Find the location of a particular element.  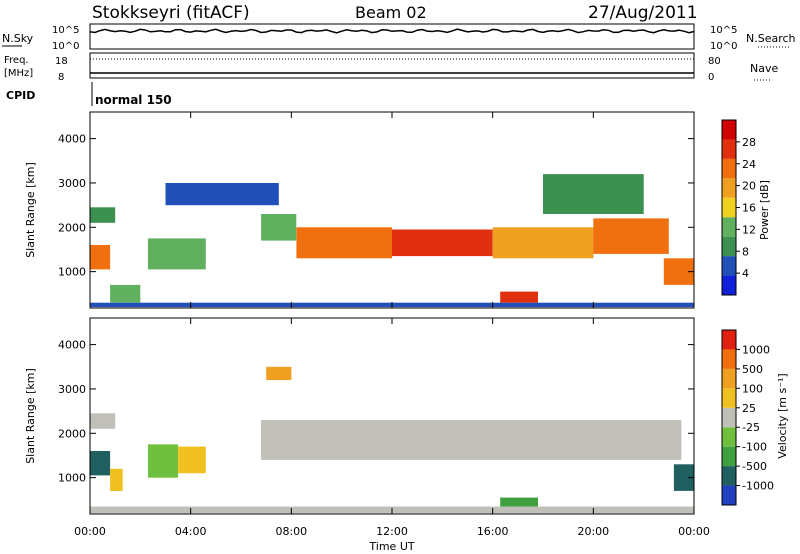

power-ylabel: Slant Range [km] is located at coordinates (30, 210).